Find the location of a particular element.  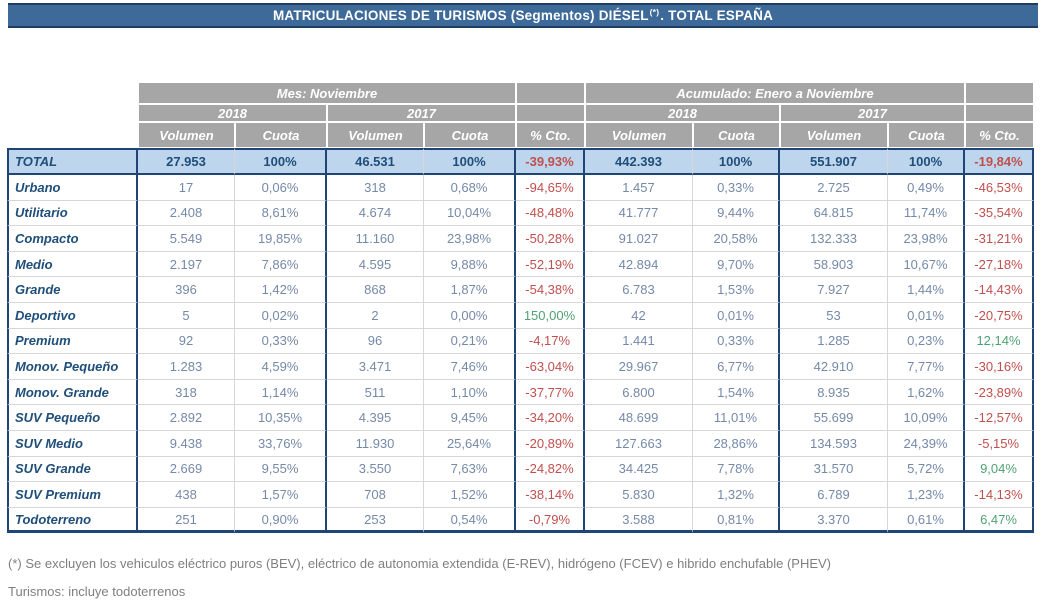

column-header: Volumen is located at coordinates (834, 135).